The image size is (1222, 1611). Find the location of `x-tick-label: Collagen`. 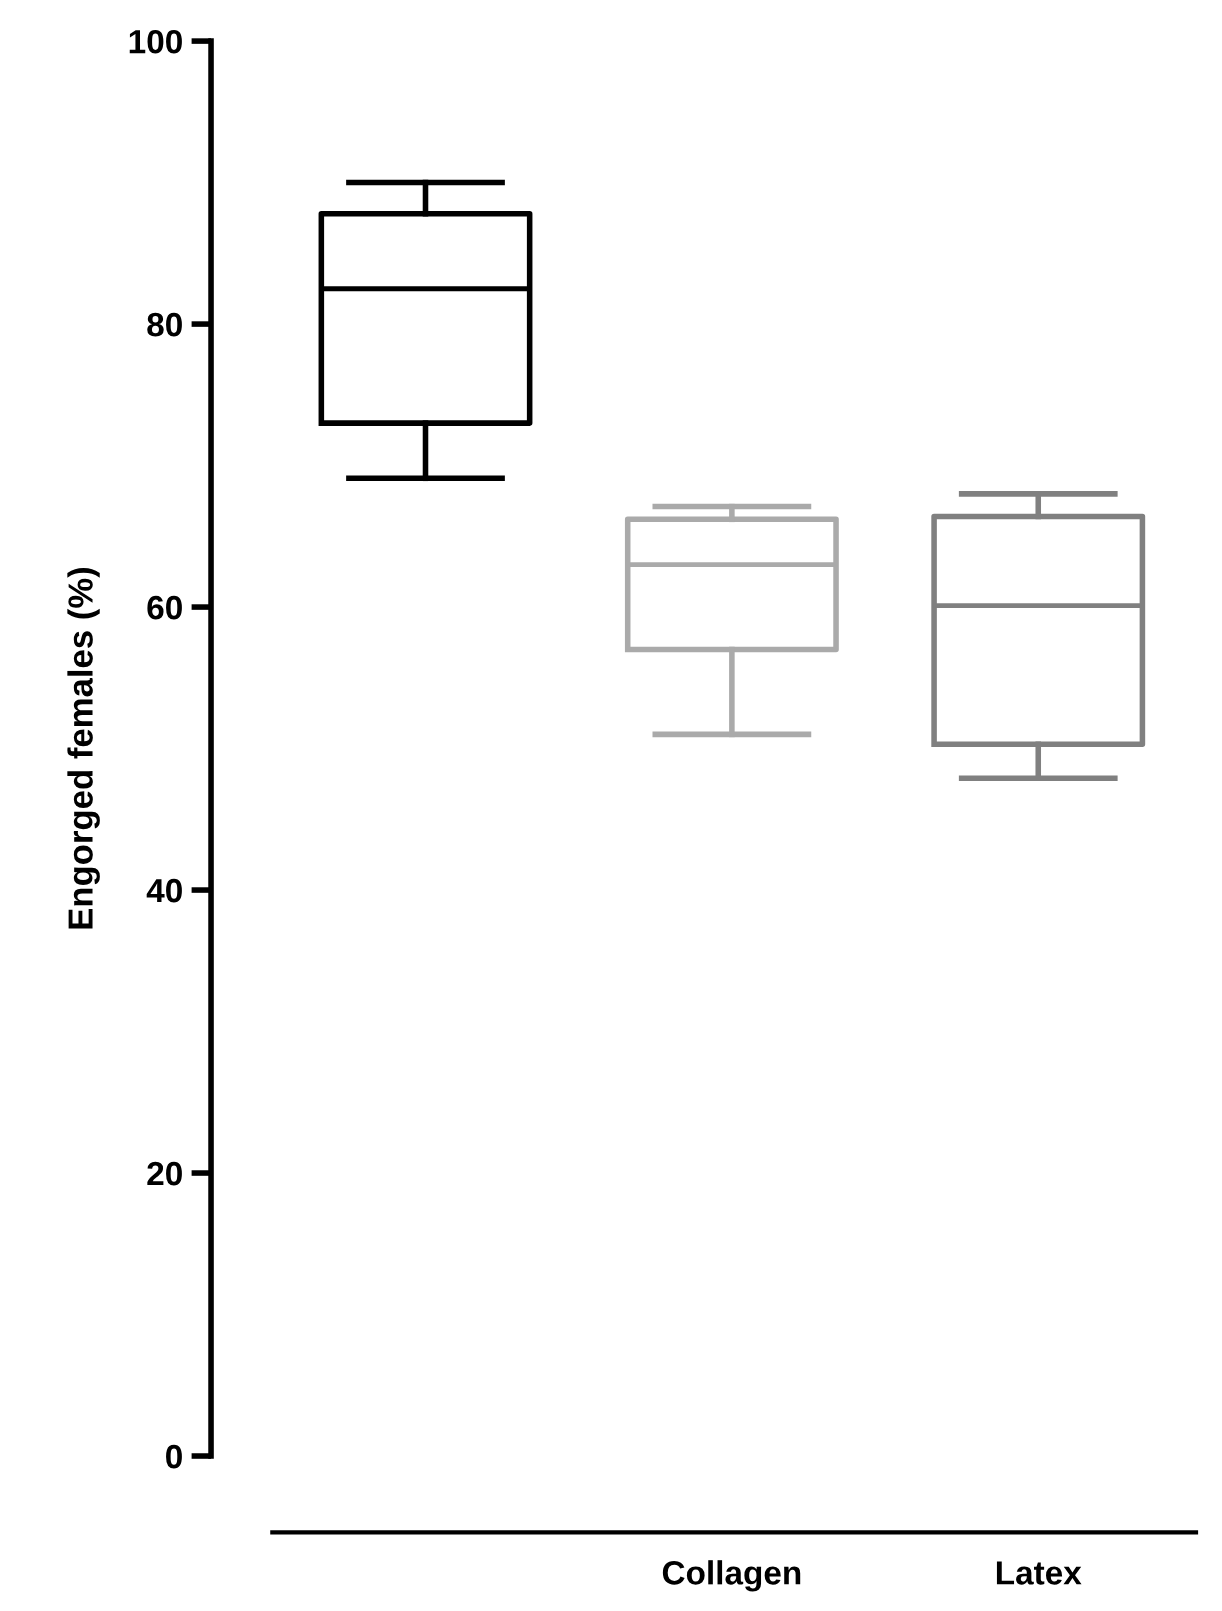

x-tick-label: Collagen is located at coordinates (731, 1576).